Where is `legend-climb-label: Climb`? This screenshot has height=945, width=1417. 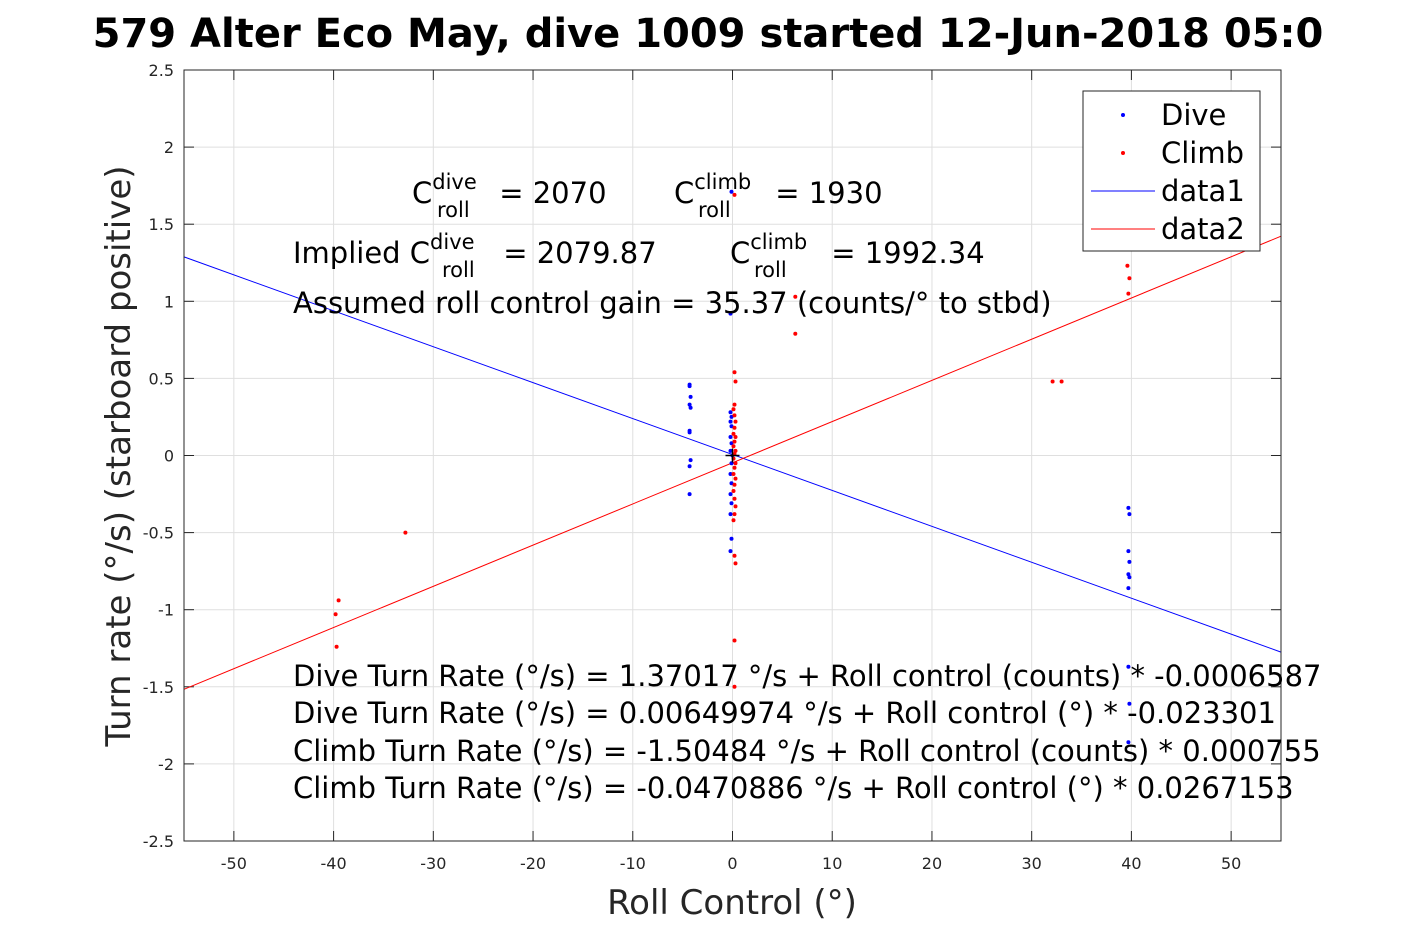
legend-climb-label: Climb is located at coordinates (1202, 153).